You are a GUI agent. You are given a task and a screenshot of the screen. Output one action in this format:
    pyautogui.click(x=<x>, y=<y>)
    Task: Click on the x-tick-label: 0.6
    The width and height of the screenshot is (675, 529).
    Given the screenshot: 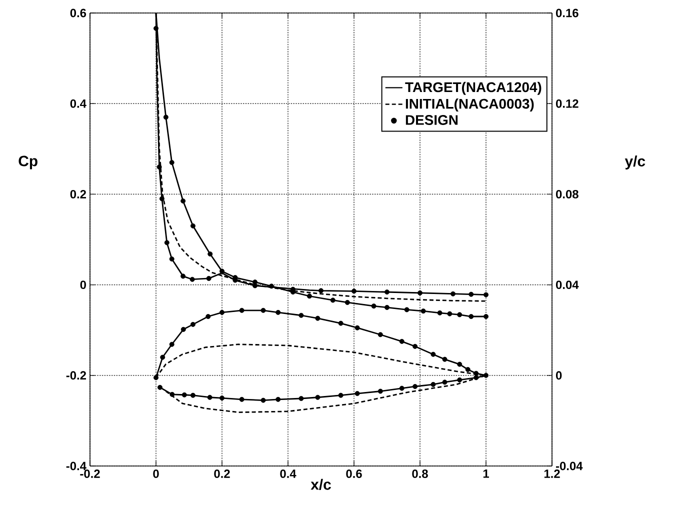 What is the action you would take?
    pyautogui.click(x=354, y=474)
    